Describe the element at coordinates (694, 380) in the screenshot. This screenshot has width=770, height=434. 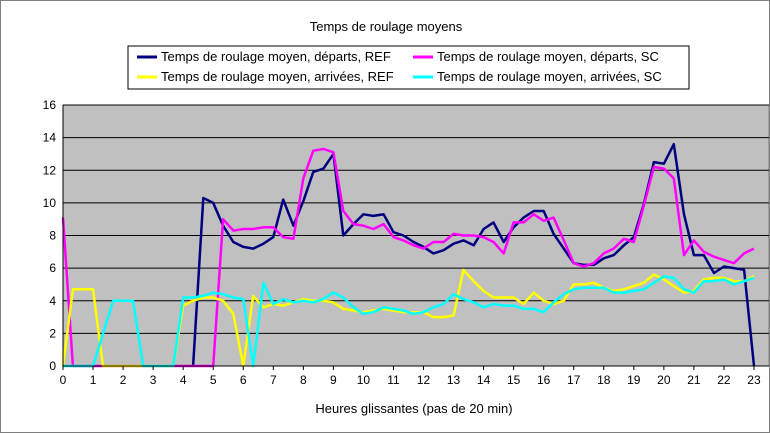
I see `x-tick-label: 21` at that location.